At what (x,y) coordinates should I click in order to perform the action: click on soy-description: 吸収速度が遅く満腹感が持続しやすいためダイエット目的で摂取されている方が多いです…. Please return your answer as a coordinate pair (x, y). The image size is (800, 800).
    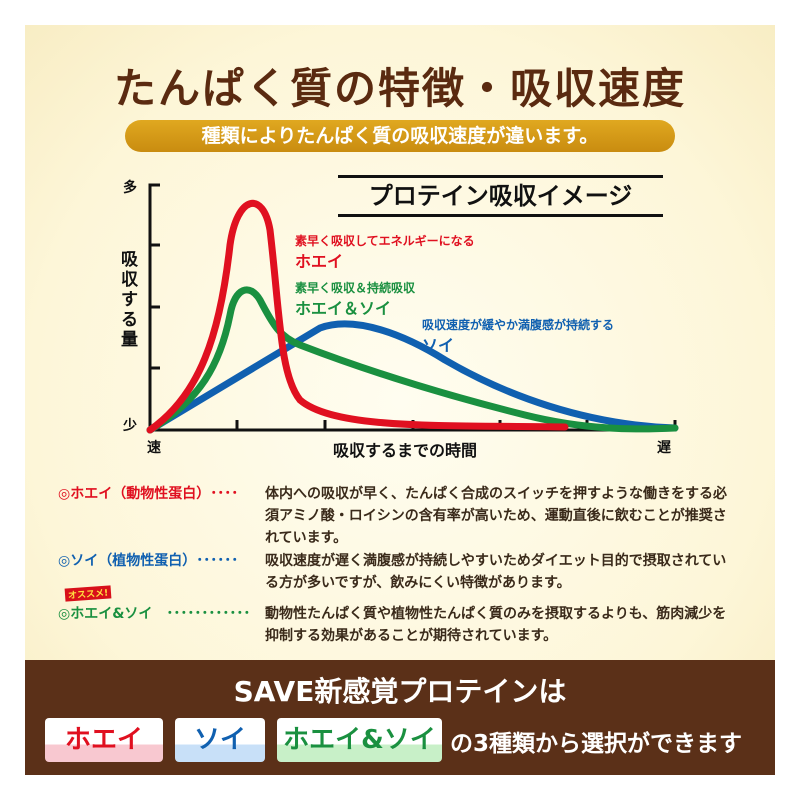
    Looking at the image, I should click on (496, 572).